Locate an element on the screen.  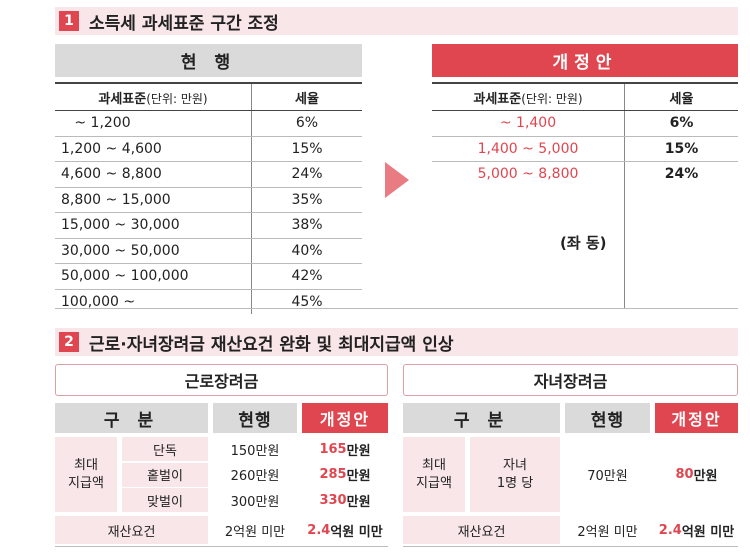
work-household-type: 맞벌이 is located at coordinates (165, 500).